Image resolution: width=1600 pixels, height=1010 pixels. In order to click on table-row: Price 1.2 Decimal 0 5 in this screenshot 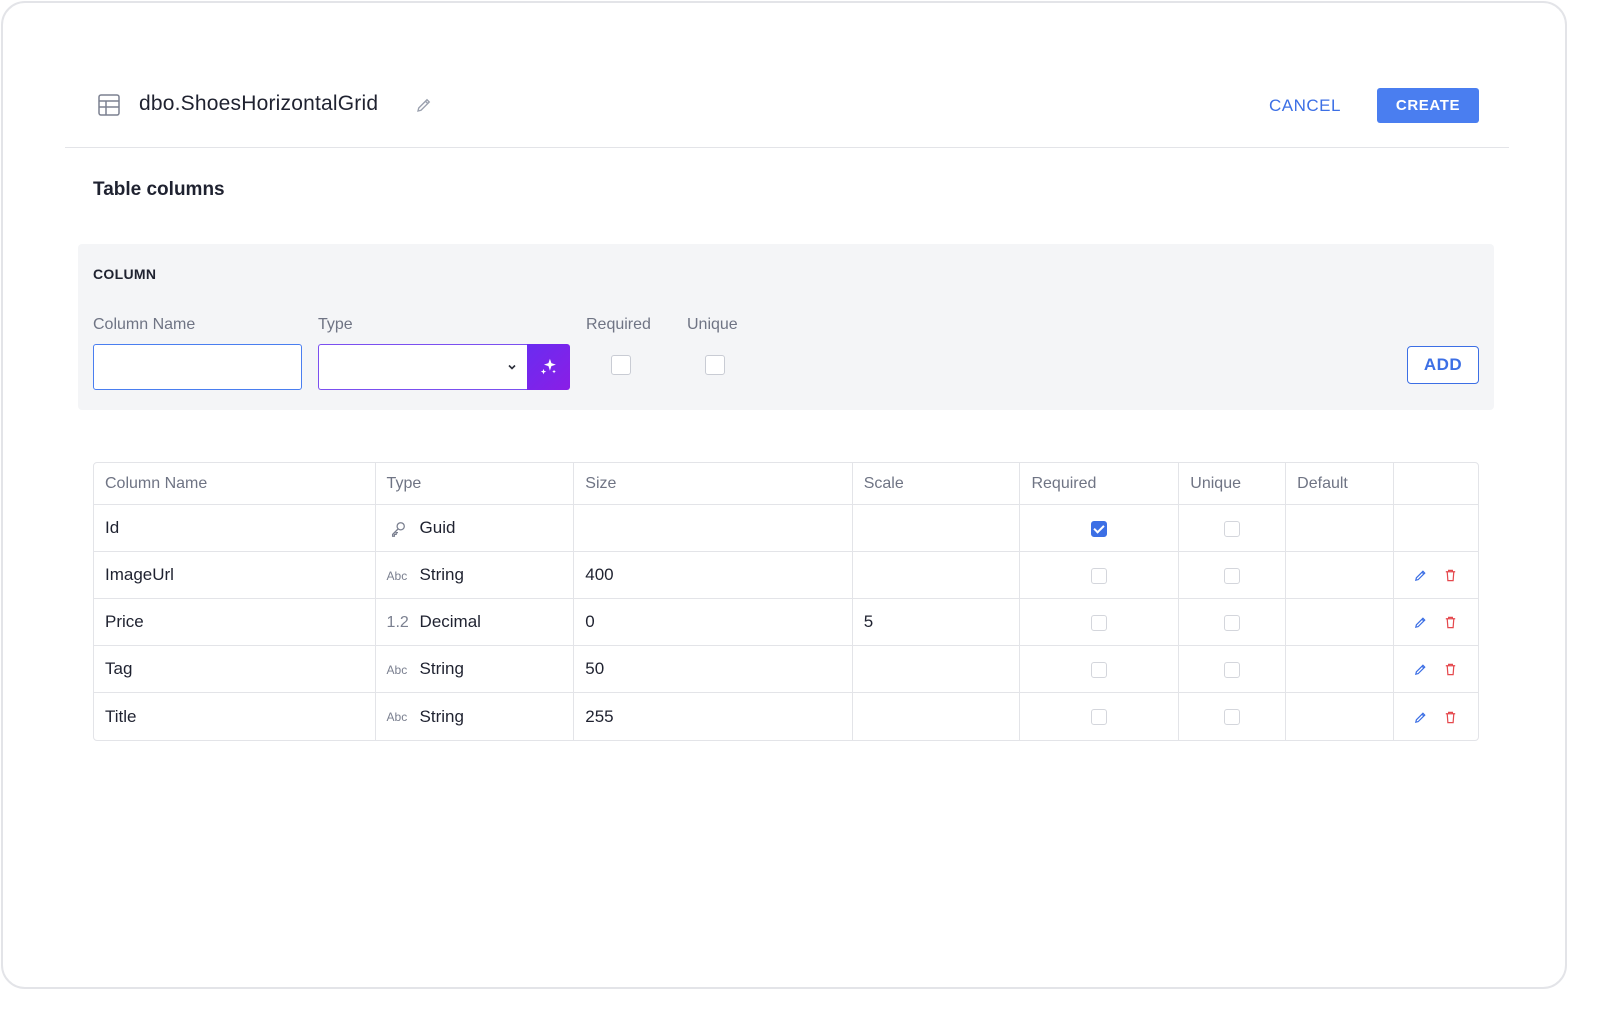, I will do `click(786, 622)`.